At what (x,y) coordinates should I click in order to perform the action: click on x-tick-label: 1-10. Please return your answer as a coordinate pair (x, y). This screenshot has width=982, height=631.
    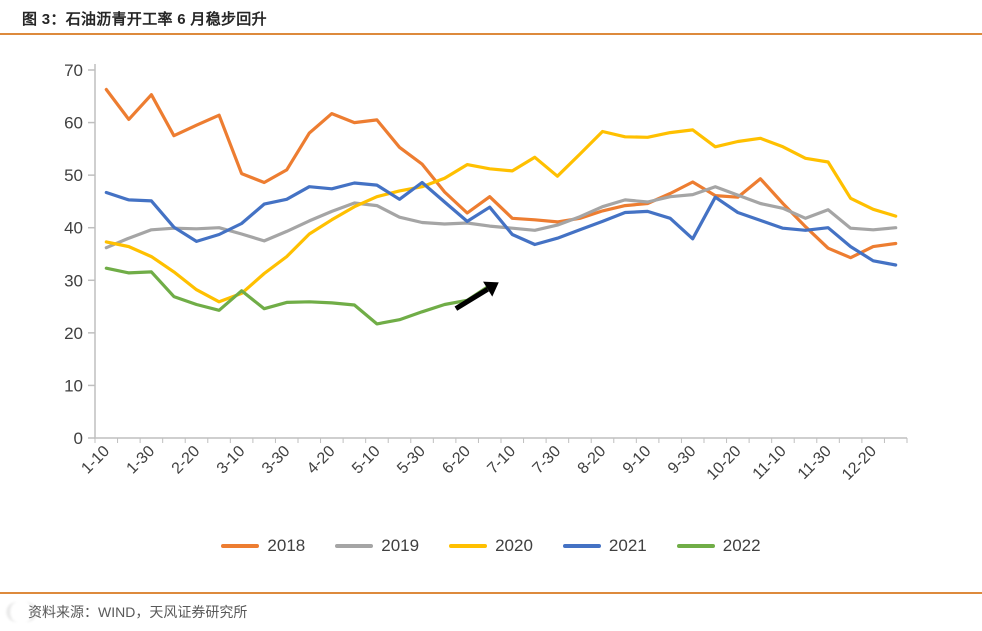
    Looking at the image, I should click on (95, 460).